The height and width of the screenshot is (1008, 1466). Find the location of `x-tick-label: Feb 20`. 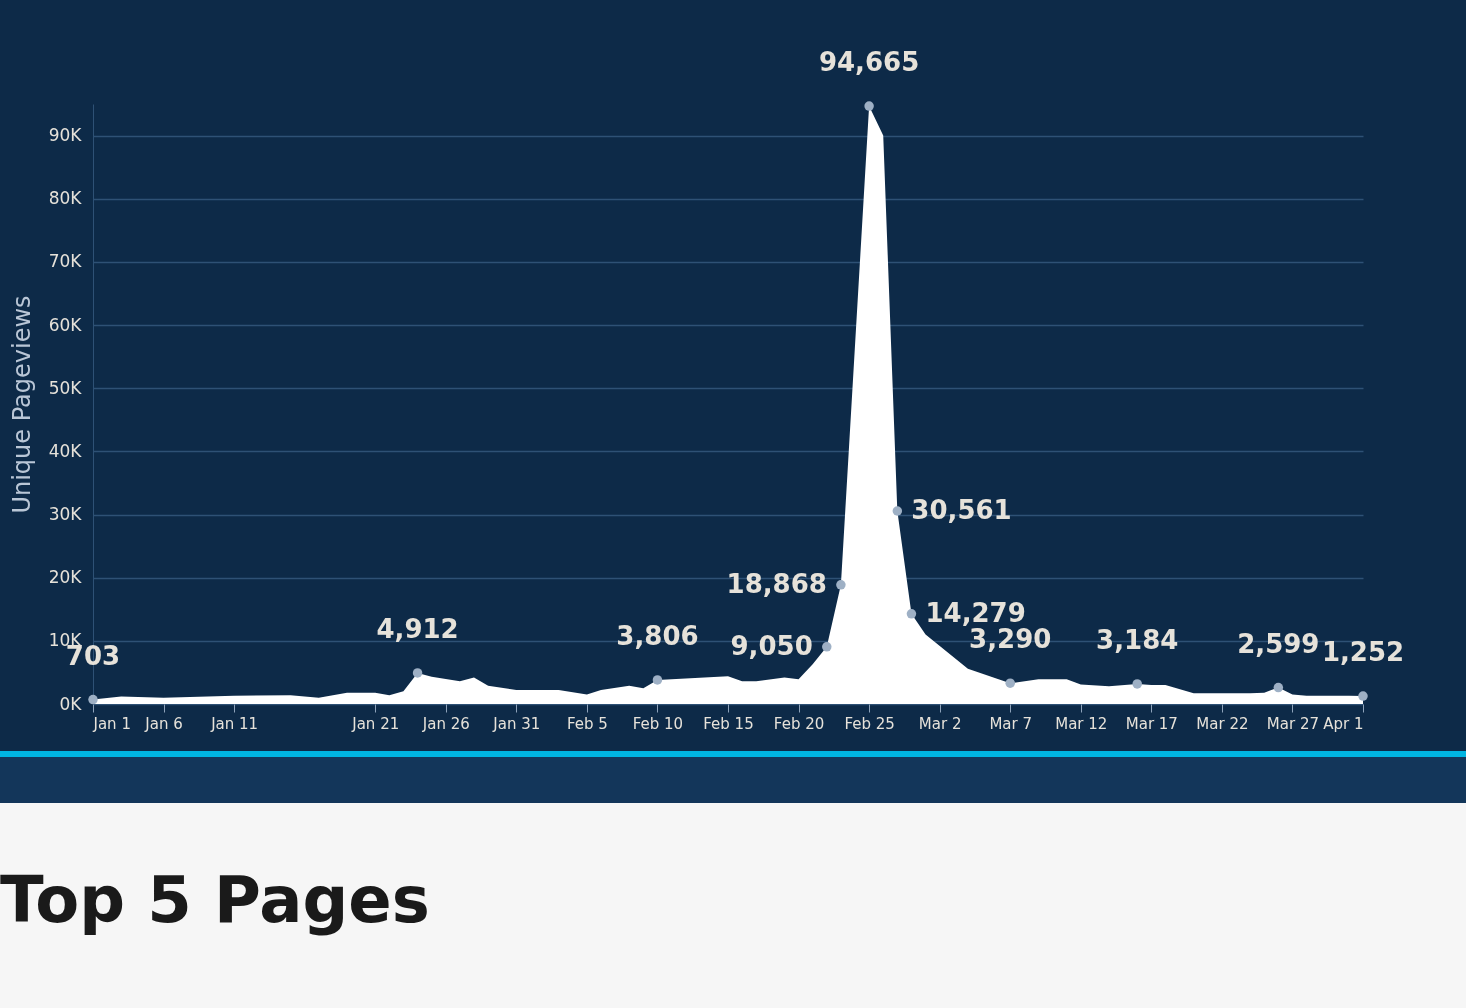

x-tick-label: Feb 20 is located at coordinates (799, 723).